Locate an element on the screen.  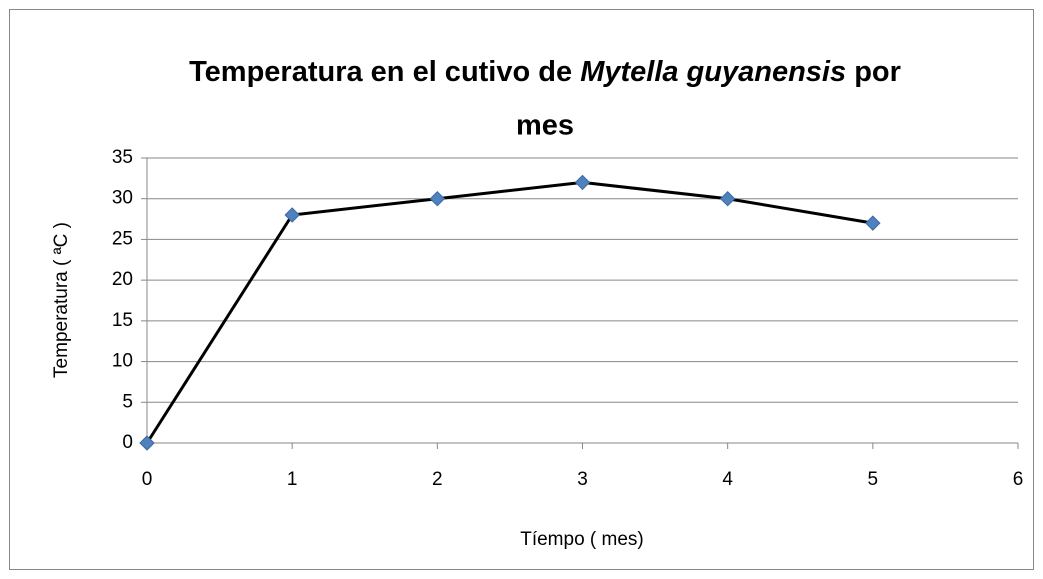
x-tick-label: 1 is located at coordinates (292, 479).